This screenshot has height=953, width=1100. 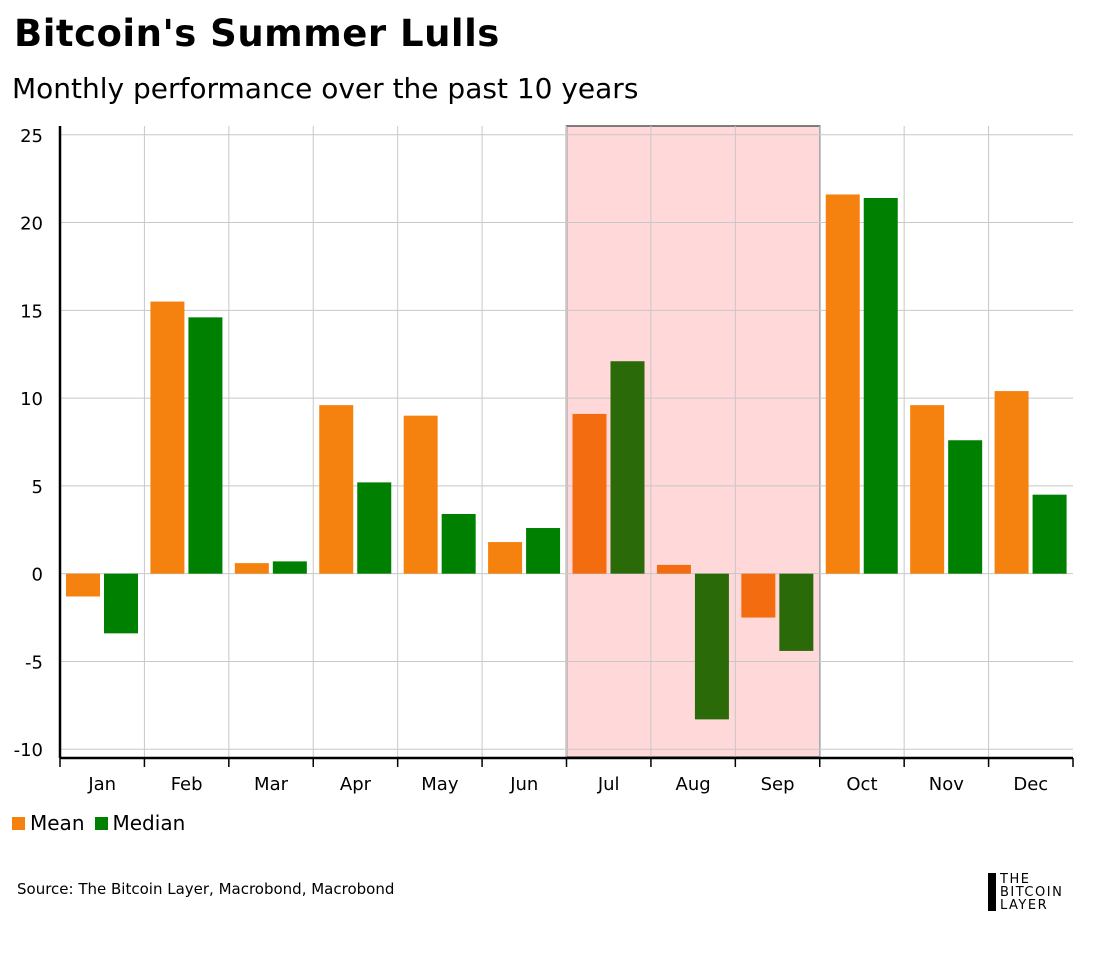 I want to click on x-tick-label: Mar, so click(x=271, y=784).